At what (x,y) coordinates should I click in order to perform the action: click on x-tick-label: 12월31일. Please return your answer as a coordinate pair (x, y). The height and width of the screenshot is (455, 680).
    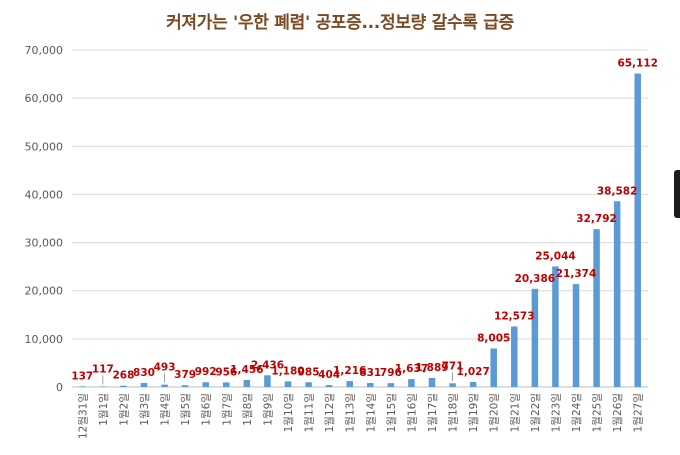
    Looking at the image, I should click on (82, 416).